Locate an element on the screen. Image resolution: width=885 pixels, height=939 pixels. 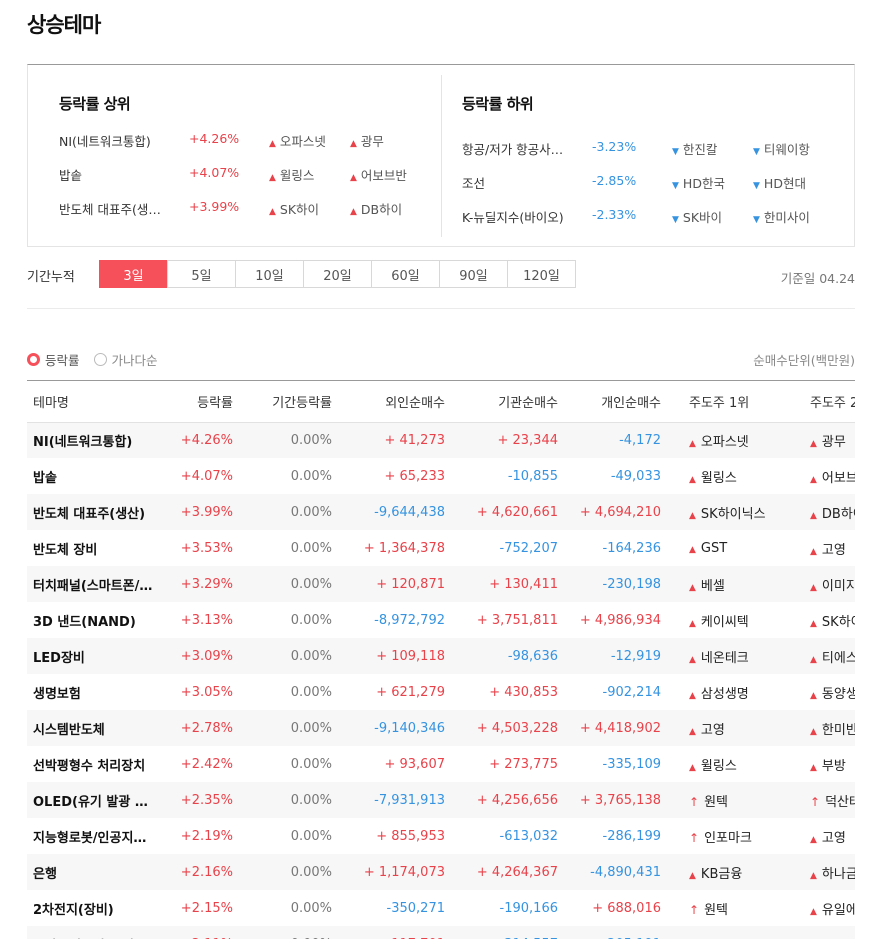
period-tab: 20일 is located at coordinates (337, 274).